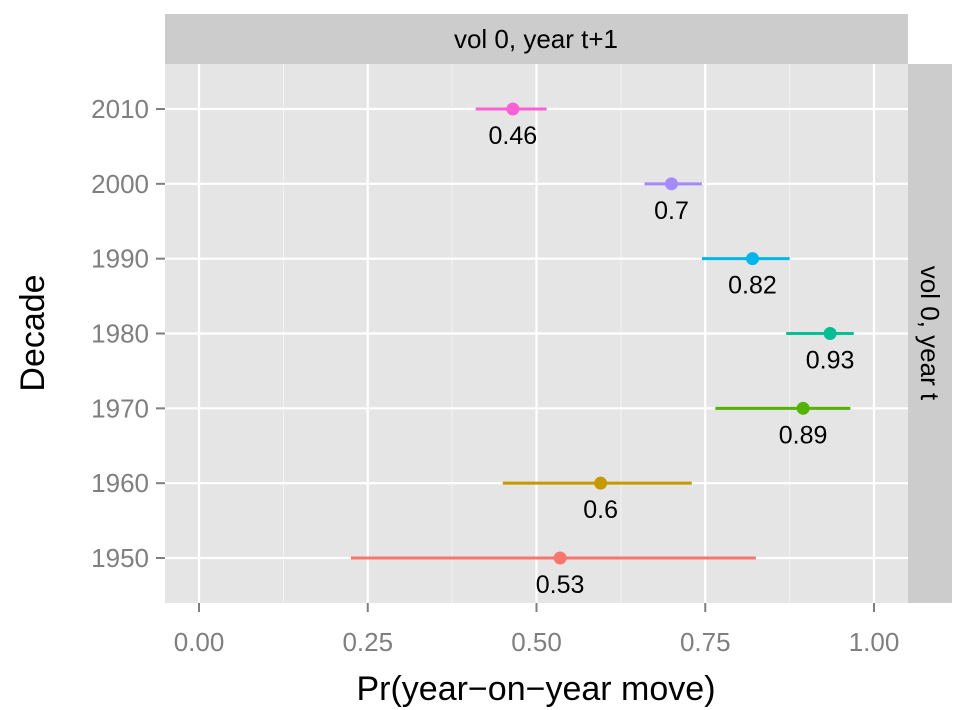  What do you see at coordinates (803, 408) in the screenshot?
I see `point-1970` at bounding box center [803, 408].